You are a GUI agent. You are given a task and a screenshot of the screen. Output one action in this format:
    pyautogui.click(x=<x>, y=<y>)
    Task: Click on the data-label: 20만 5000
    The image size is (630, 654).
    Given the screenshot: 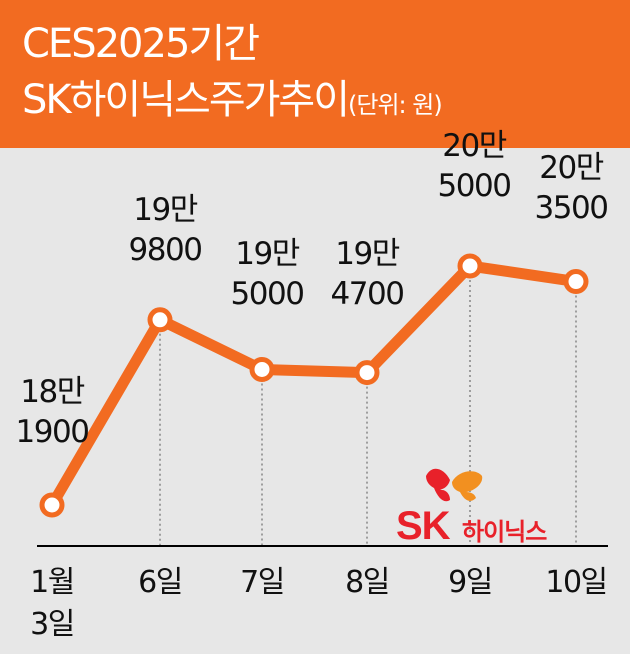 What is the action you would take?
    pyautogui.click(x=474, y=166)
    